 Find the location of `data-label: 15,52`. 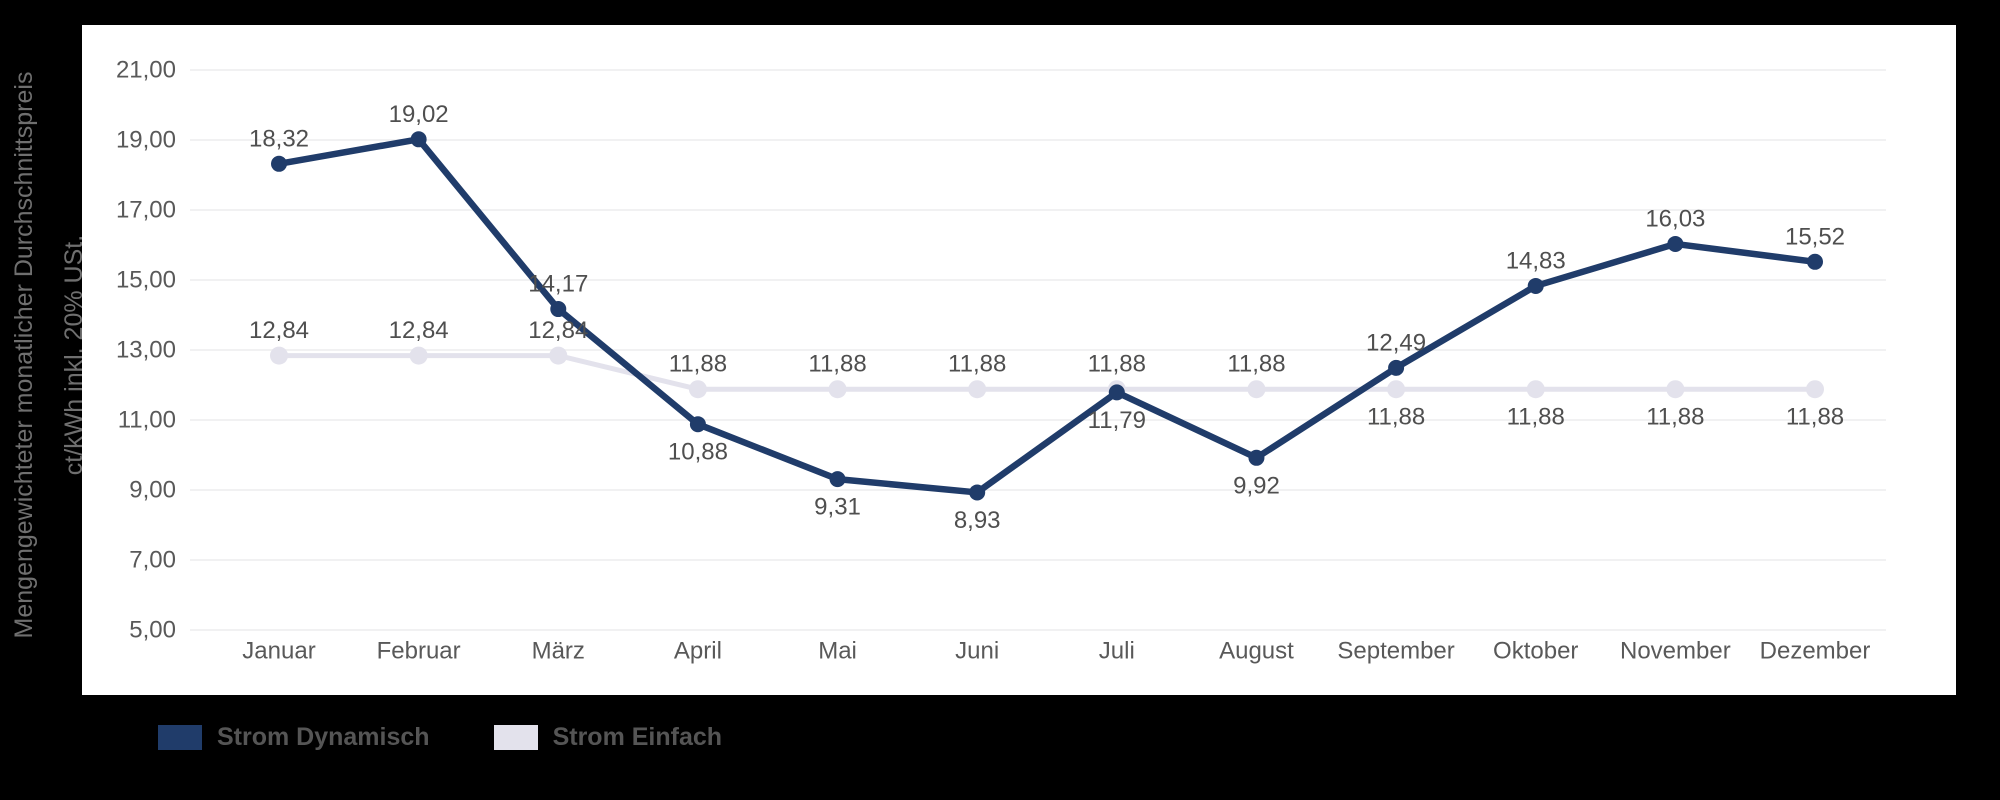

data-label: 15,52 is located at coordinates (1815, 236).